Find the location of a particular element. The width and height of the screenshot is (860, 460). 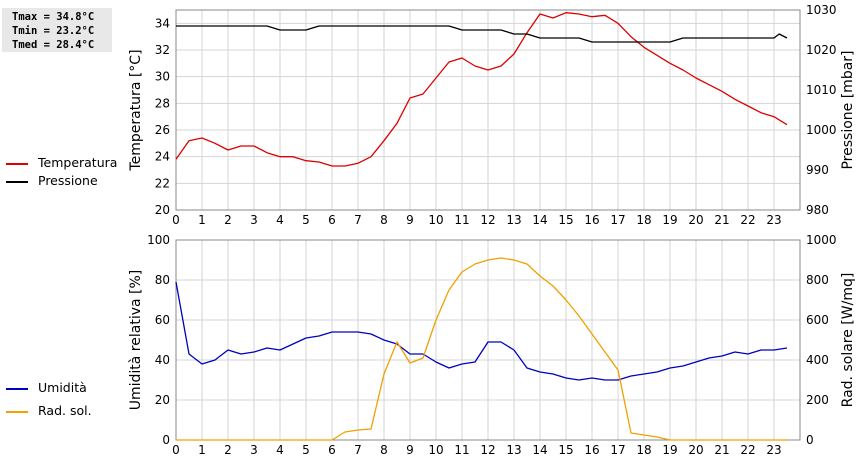

stat-tmax: Tmax = 34.8°C is located at coordinates (53, 17).